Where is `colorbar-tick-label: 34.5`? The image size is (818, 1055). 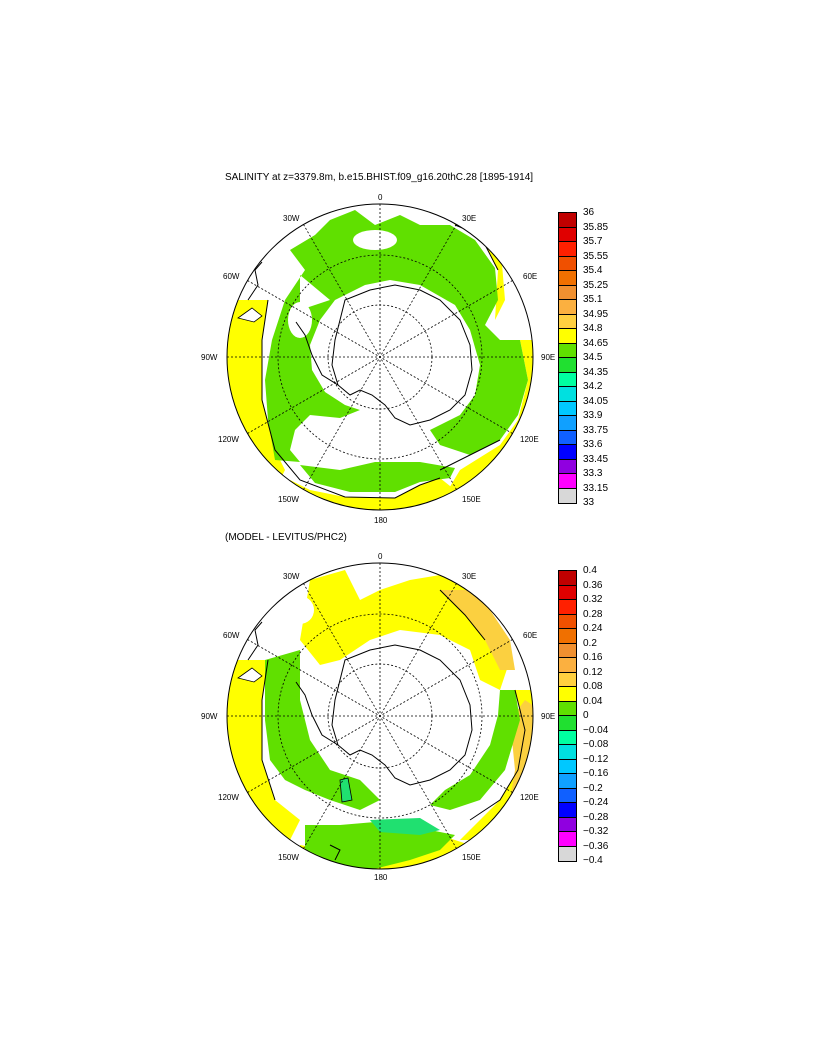 colorbar-tick-label: 34.5 is located at coordinates (593, 357).